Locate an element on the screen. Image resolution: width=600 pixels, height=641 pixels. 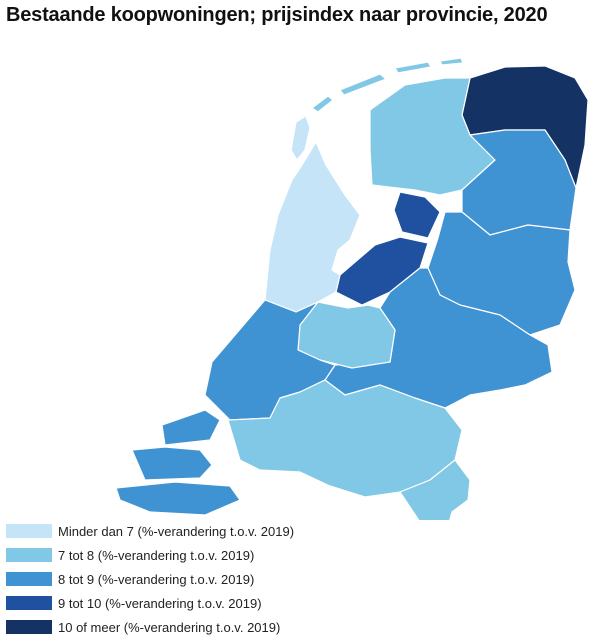
legend-label: 8 tot 9 (%-verandering t.o.v. 2019) is located at coordinates (156, 579).